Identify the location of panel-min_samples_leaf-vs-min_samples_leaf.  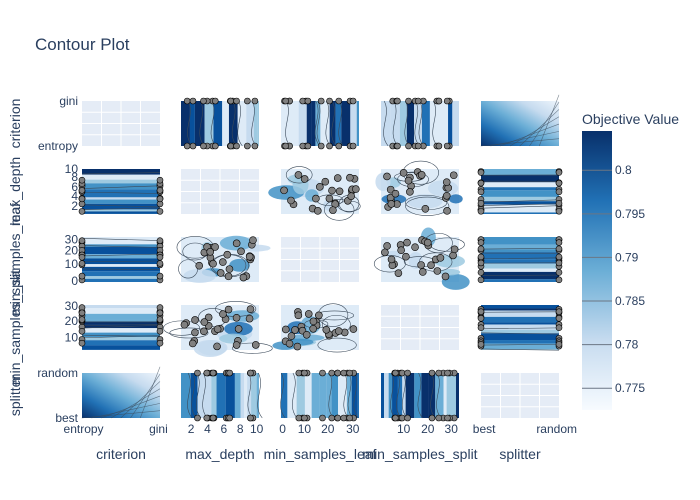
(320, 259).